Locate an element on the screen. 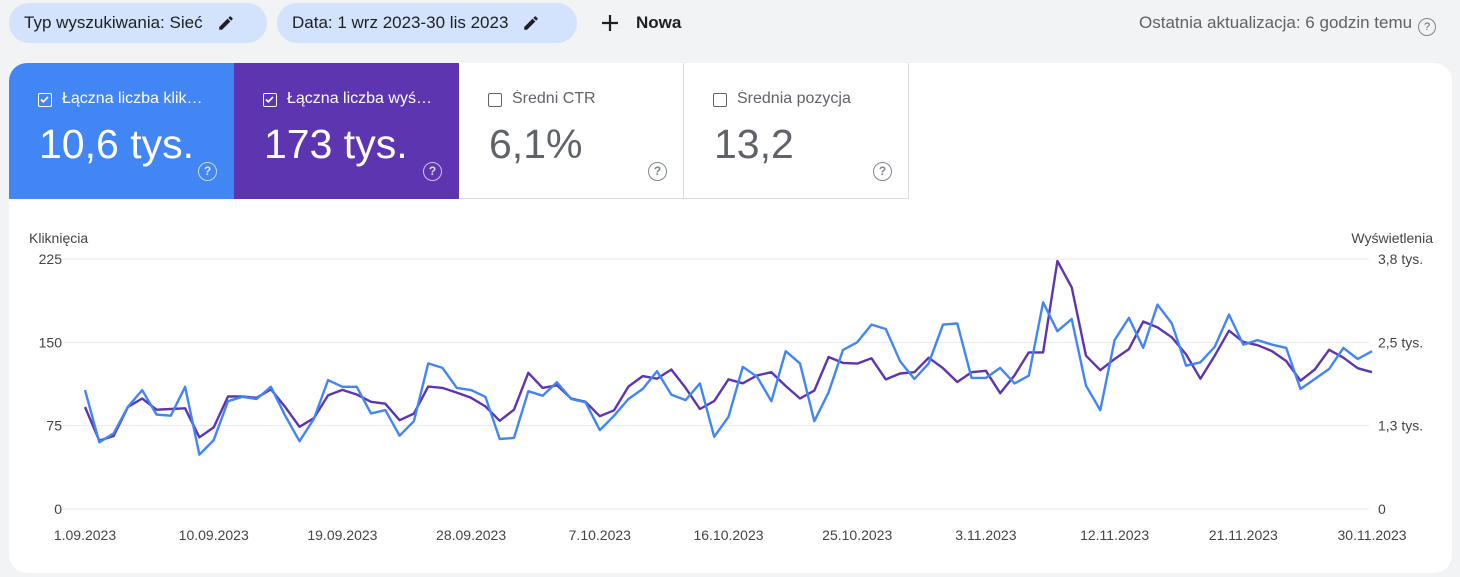 The width and height of the screenshot is (1460, 577). x-axis-tick: 19.09.2023 is located at coordinates (342, 535).